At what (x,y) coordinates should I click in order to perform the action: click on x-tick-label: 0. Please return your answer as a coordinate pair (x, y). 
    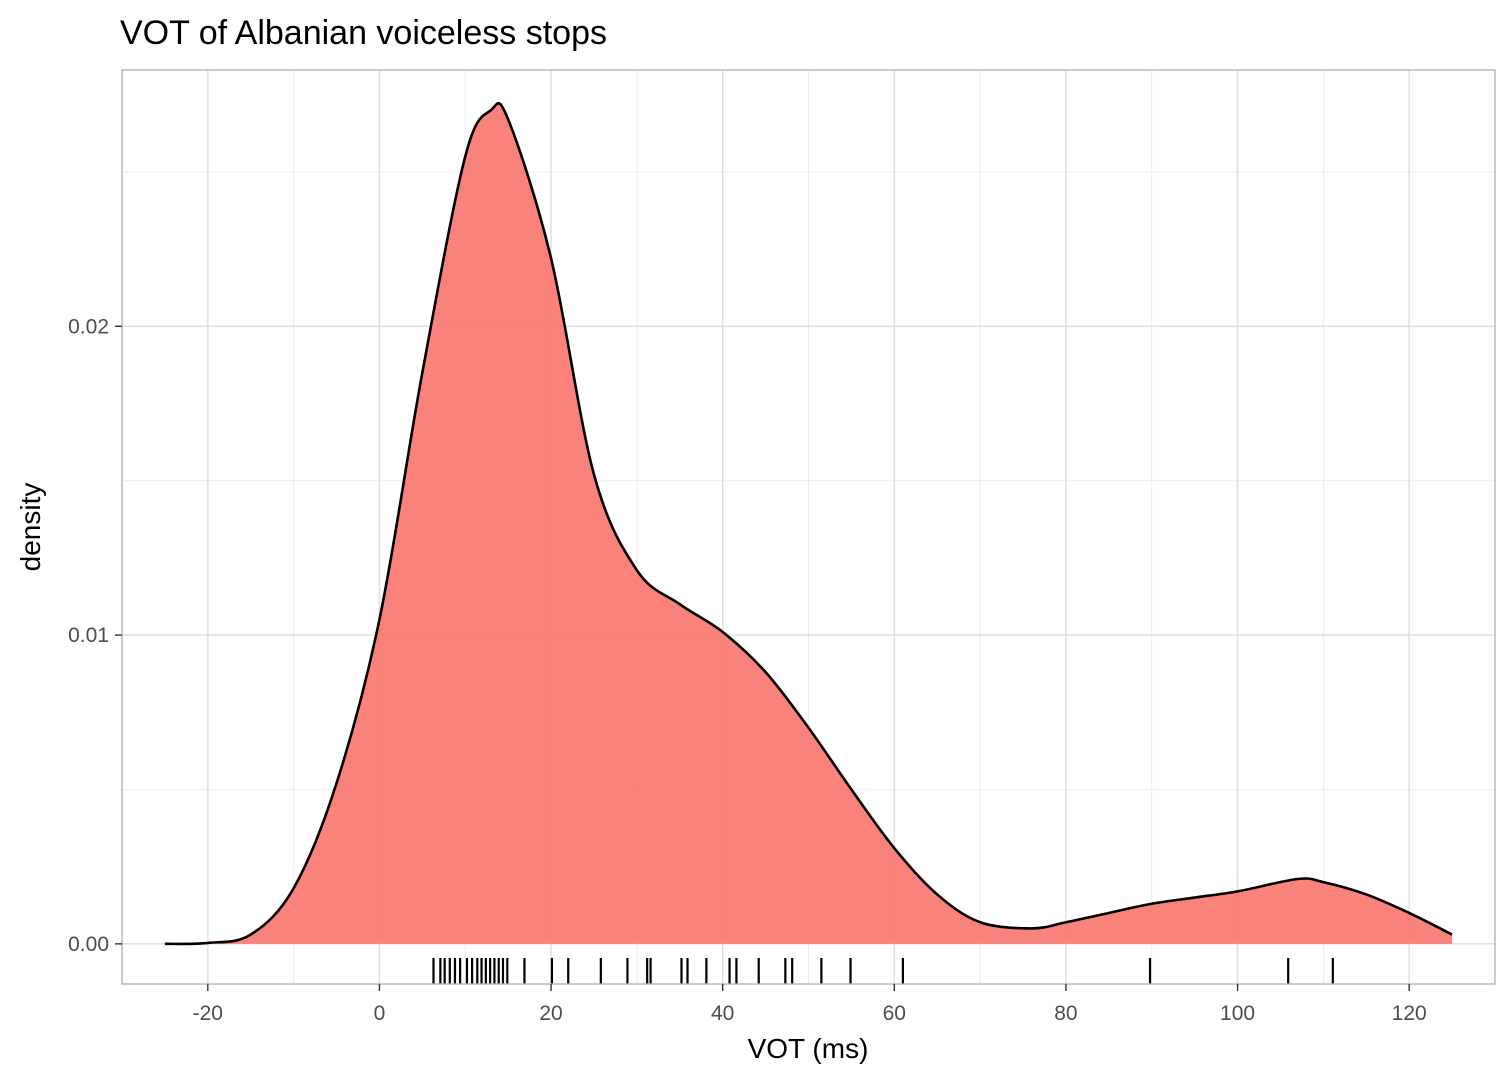
    Looking at the image, I should click on (380, 1013).